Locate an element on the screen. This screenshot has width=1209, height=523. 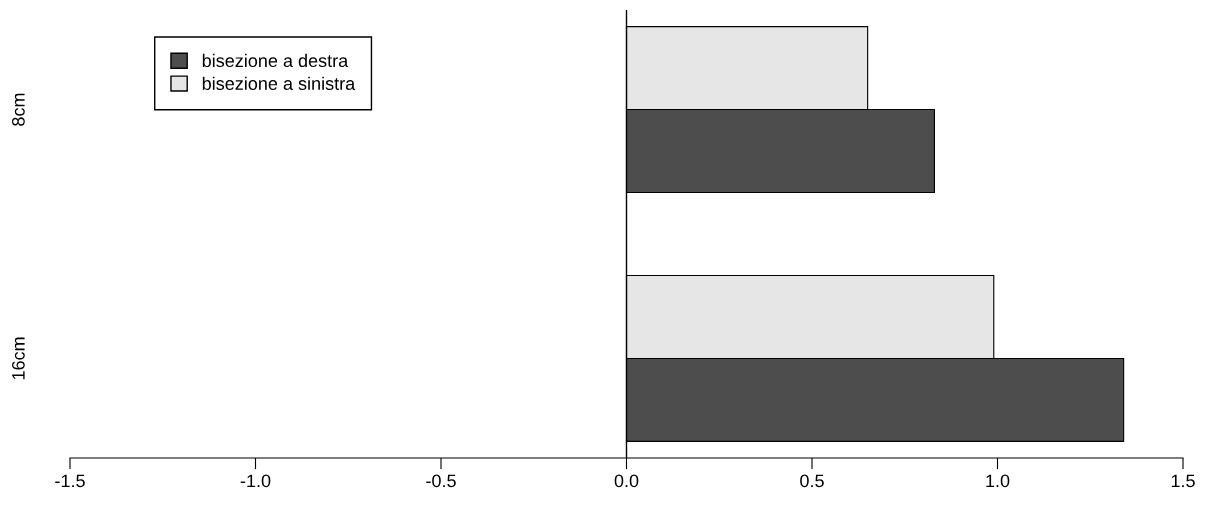
legend-label: bisezione a sinistra is located at coordinates (279, 83).